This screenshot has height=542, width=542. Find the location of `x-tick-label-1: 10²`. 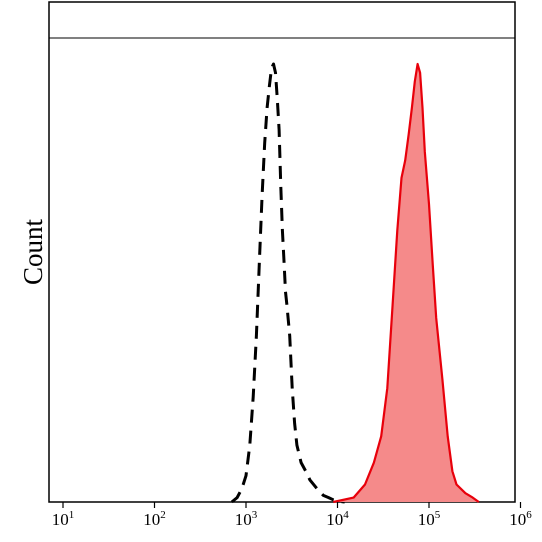

x-tick-label-1: 10² is located at coordinates (154, 519).